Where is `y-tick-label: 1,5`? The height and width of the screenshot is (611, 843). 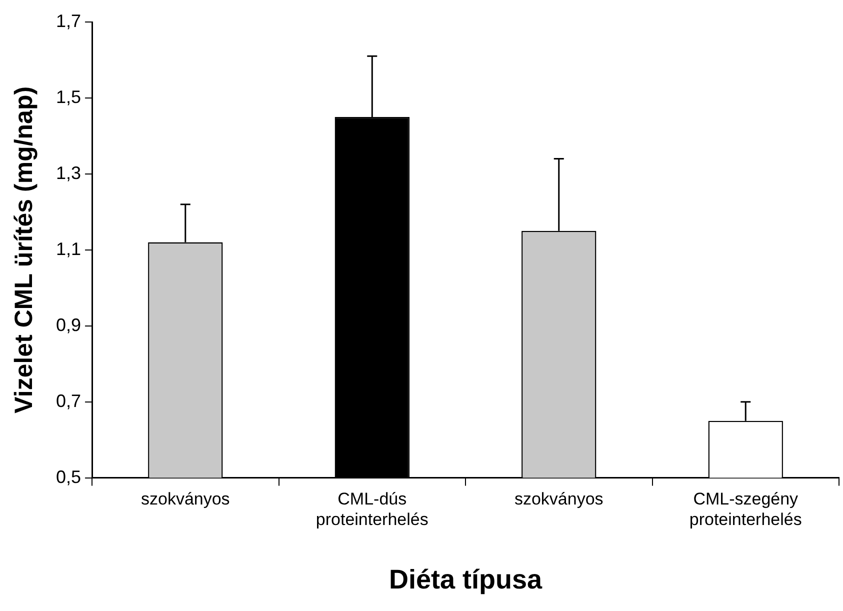
y-tick-label: 1,5 is located at coordinates (69, 96).